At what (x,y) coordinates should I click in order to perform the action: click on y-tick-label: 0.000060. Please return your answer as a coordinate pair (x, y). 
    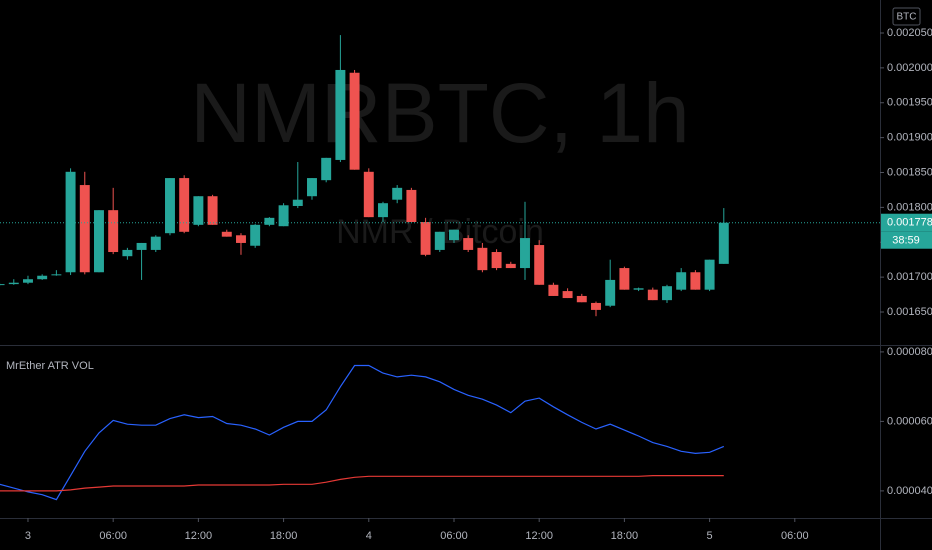
    Looking at the image, I should click on (909, 421).